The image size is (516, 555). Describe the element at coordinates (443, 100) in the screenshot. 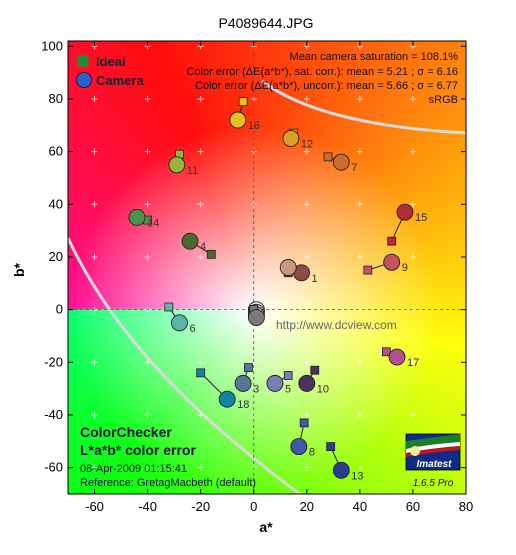

I see `stat-colorspace: sRGB` at that location.